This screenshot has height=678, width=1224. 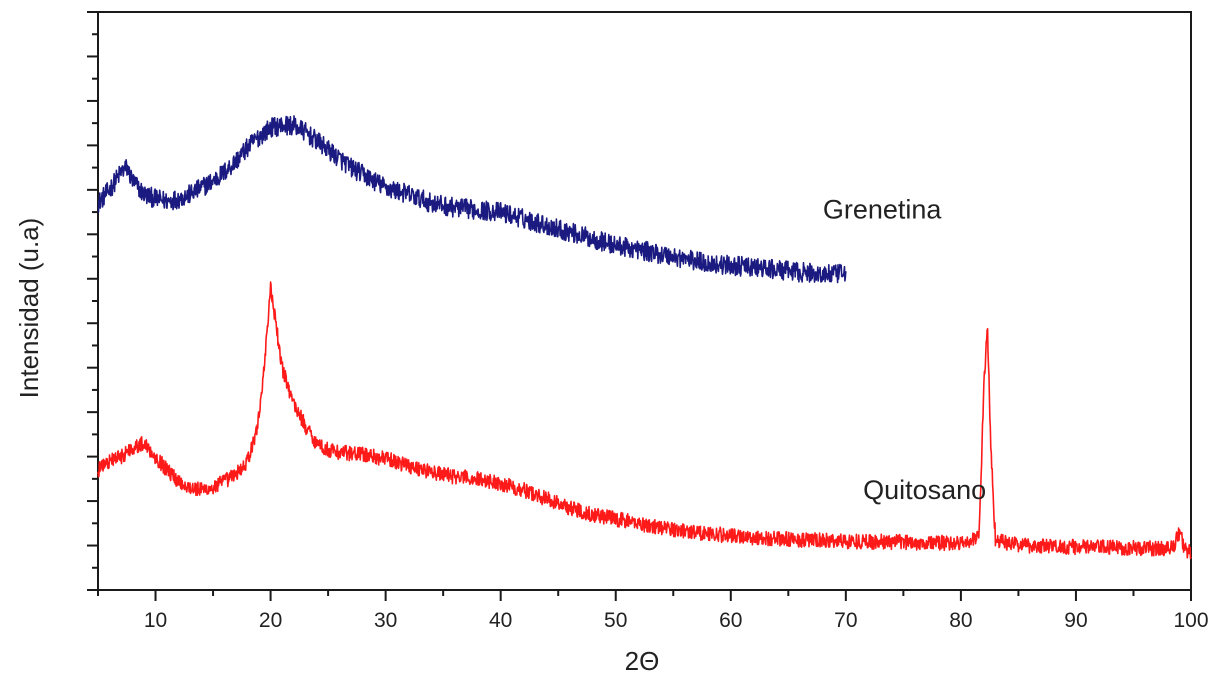 I want to click on x-tick-label: 30, so click(x=385, y=620).